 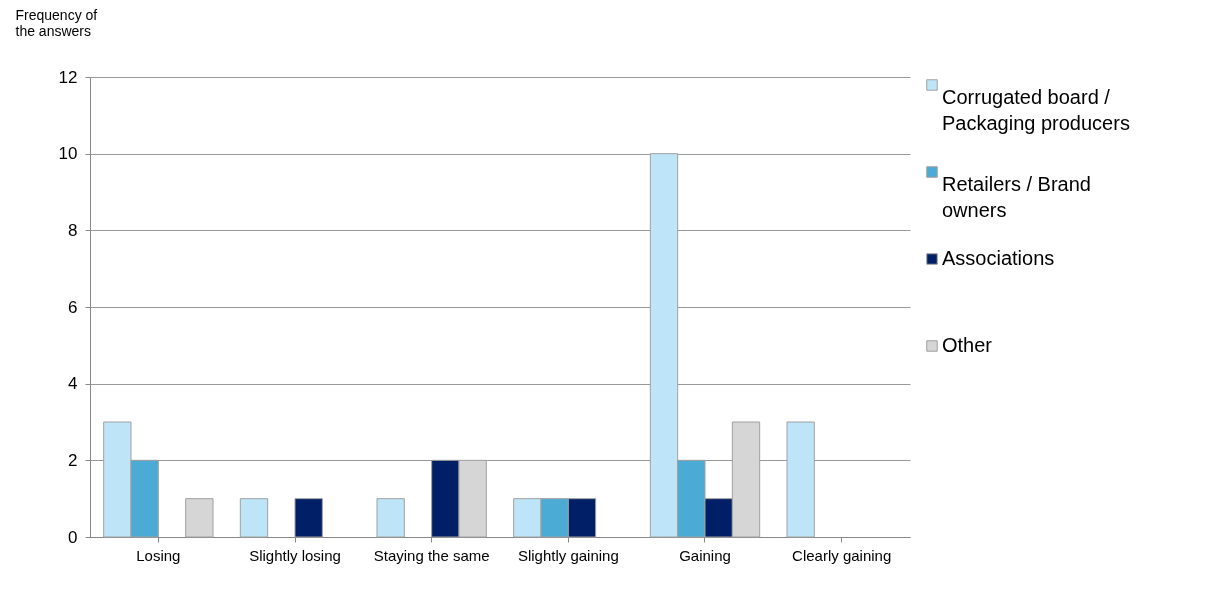 What do you see at coordinates (705, 555) in the screenshot?
I see `x-tick-label: Gaining` at bounding box center [705, 555].